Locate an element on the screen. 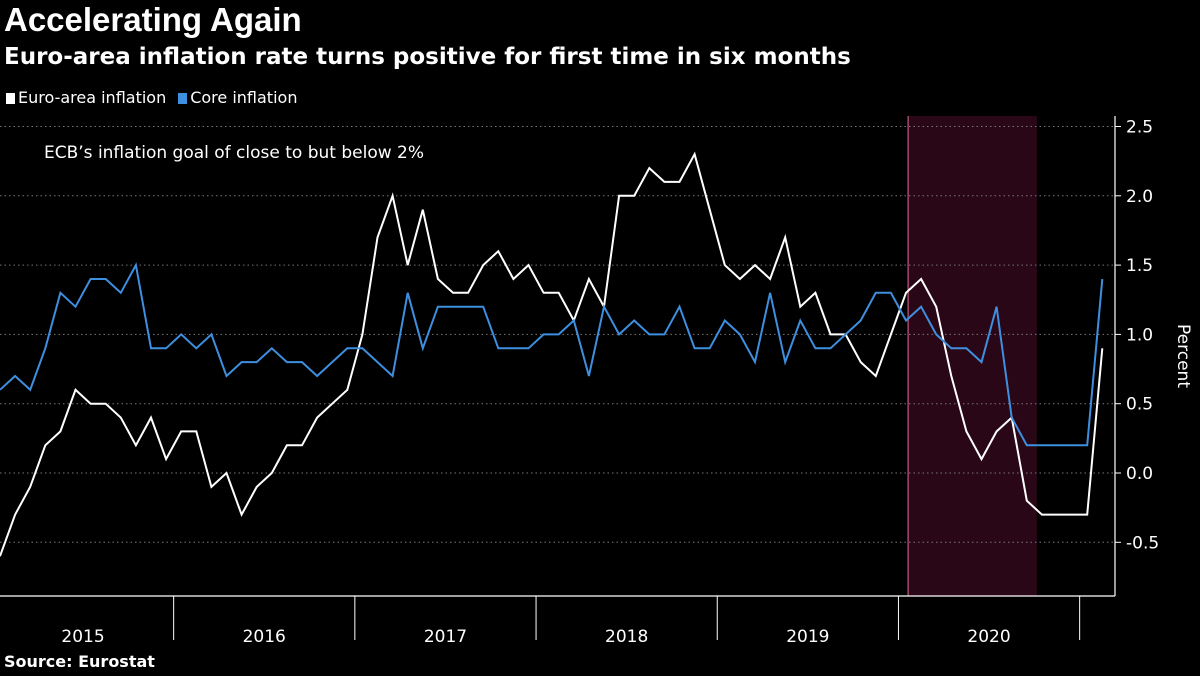 The width and height of the screenshot is (1200, 676). y-tick-label: 0.5 is located at coordinates (1139, 405).